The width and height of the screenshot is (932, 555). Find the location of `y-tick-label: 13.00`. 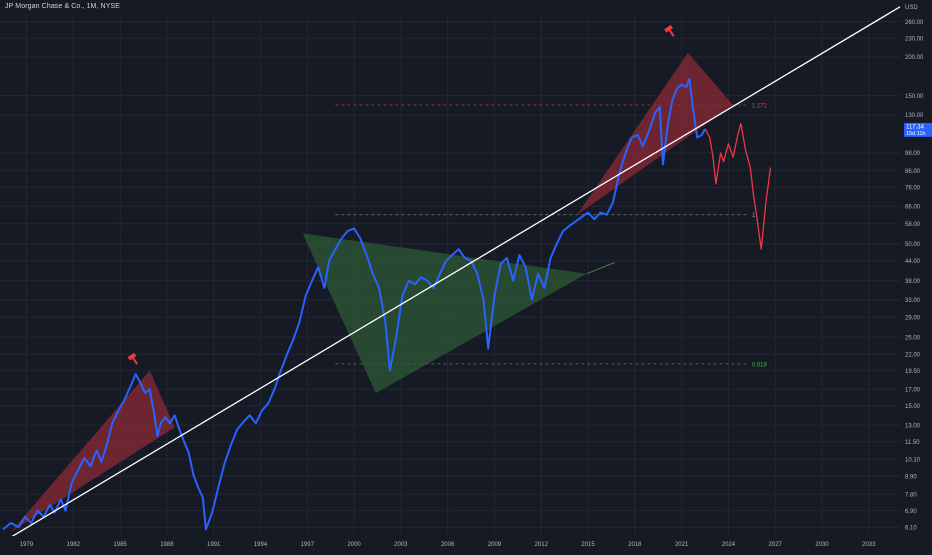

y-tick-label: 13.00 is located at coordinates (913, 426).